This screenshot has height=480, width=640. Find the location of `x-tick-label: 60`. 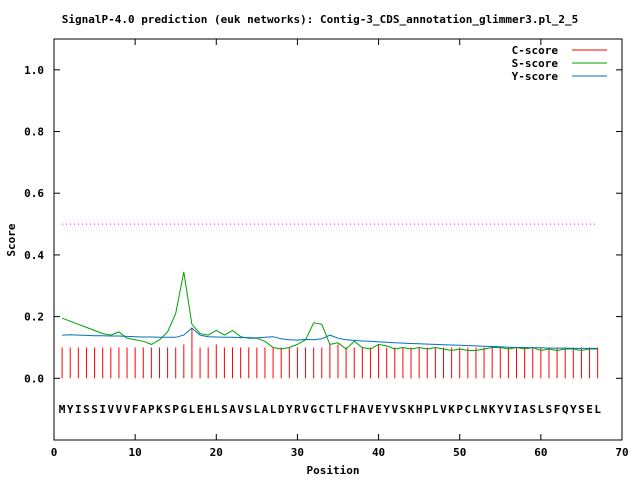

x-tick-label: 60 is located at coordinates (540, 452).